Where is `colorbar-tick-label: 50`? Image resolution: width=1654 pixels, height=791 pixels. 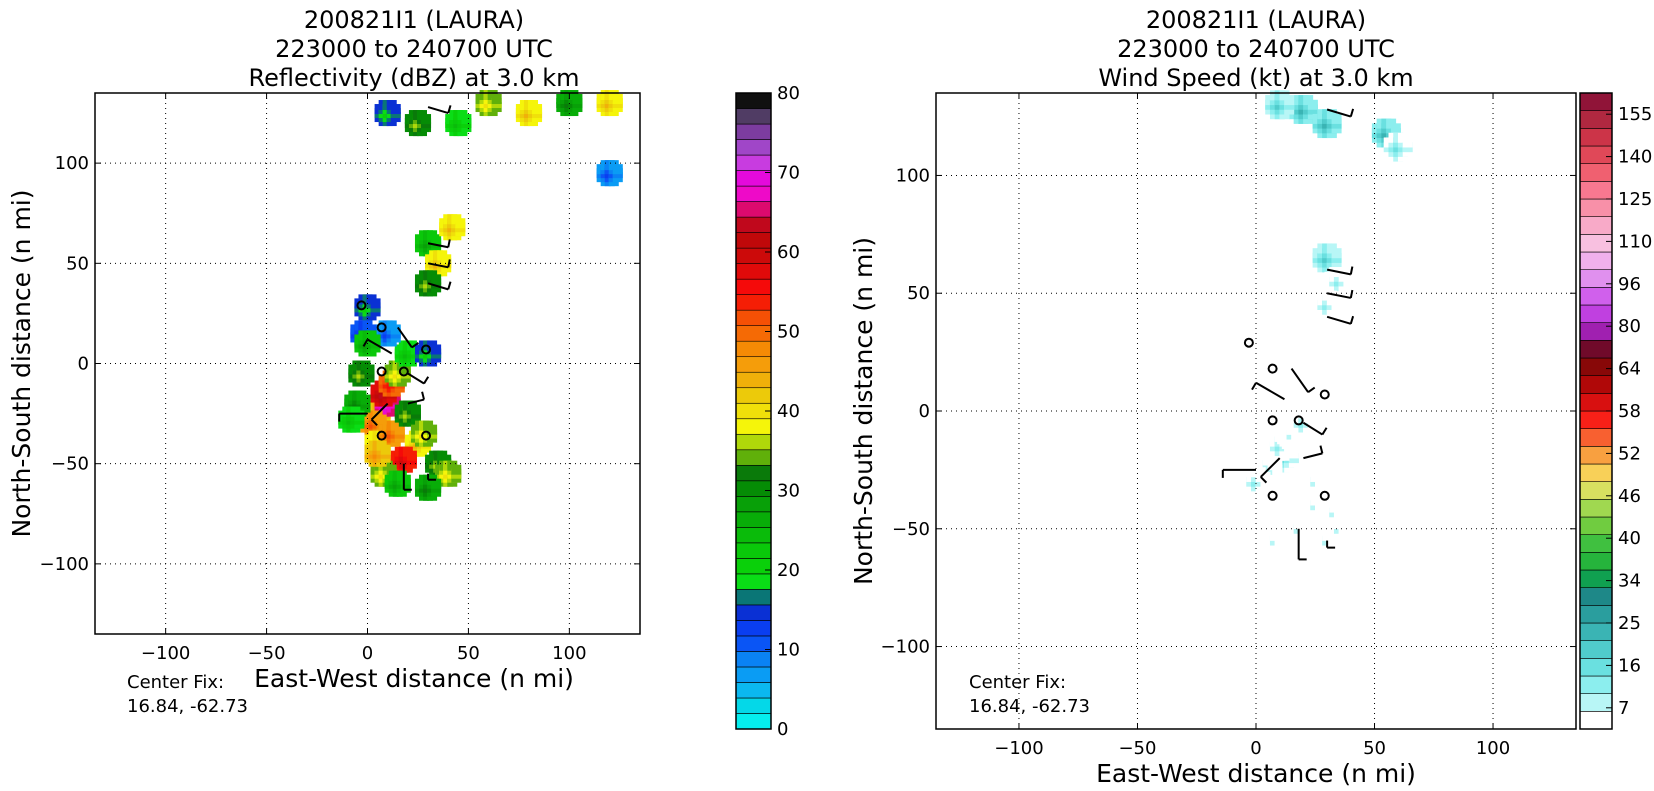 colorbar-tick-label: 50 is located at coordinates (788, 332).